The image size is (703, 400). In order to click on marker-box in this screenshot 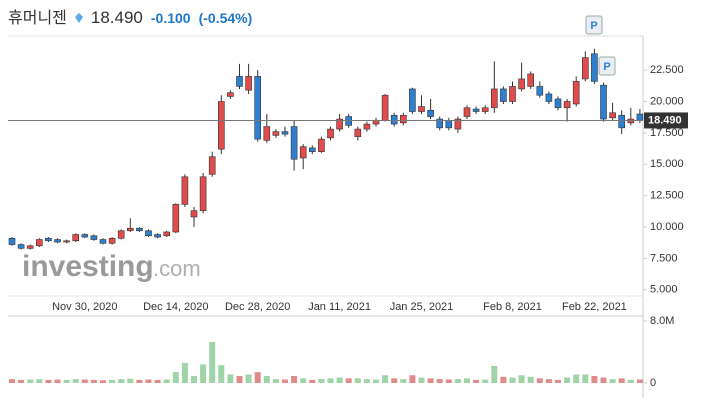, I will do `click(607, 66)`.